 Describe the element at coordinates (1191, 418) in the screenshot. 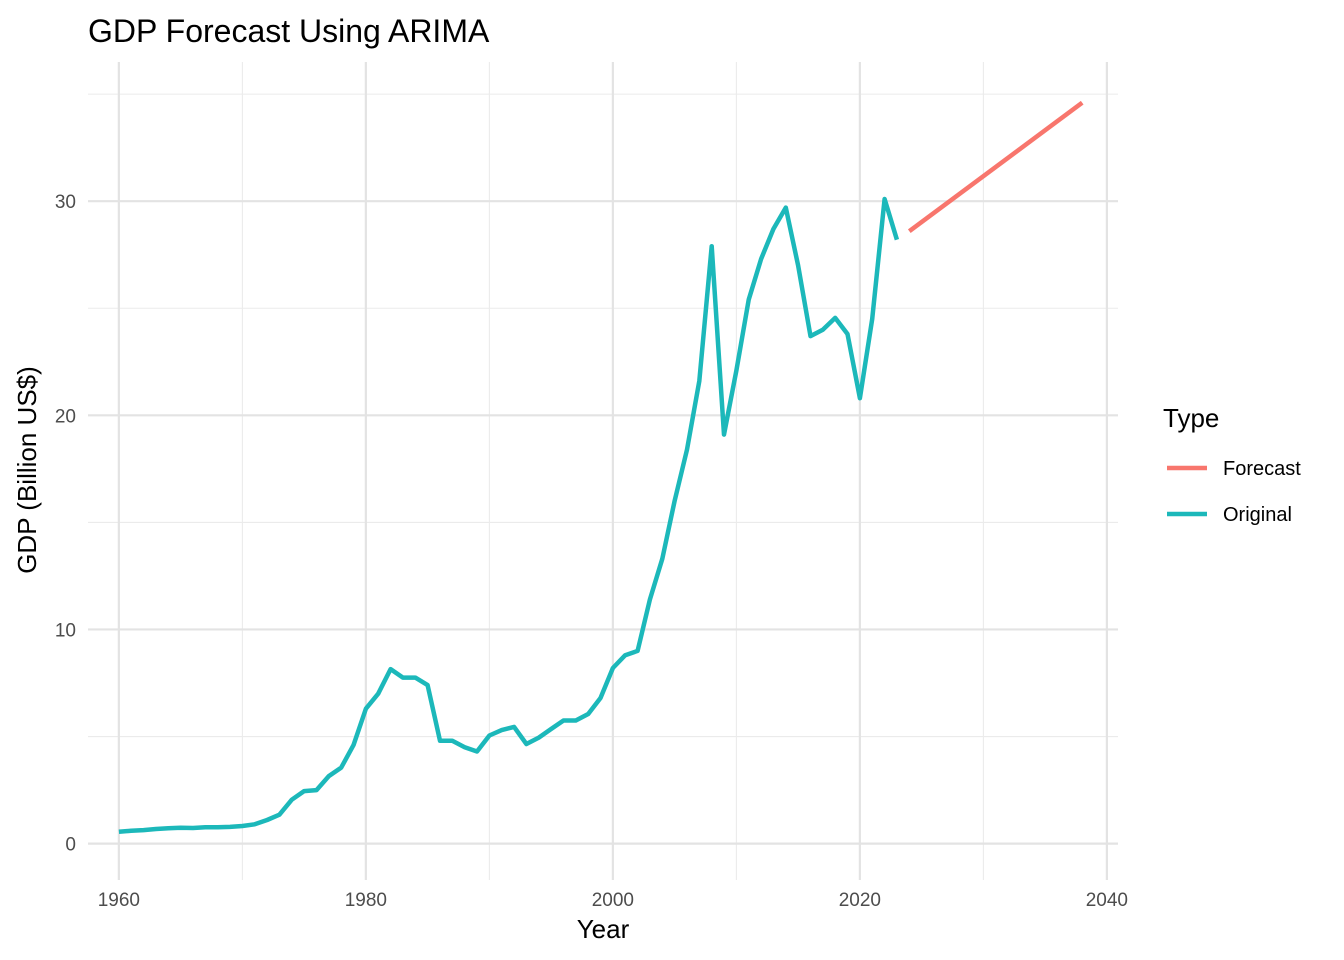

I see `legend-title: Type` at that location.